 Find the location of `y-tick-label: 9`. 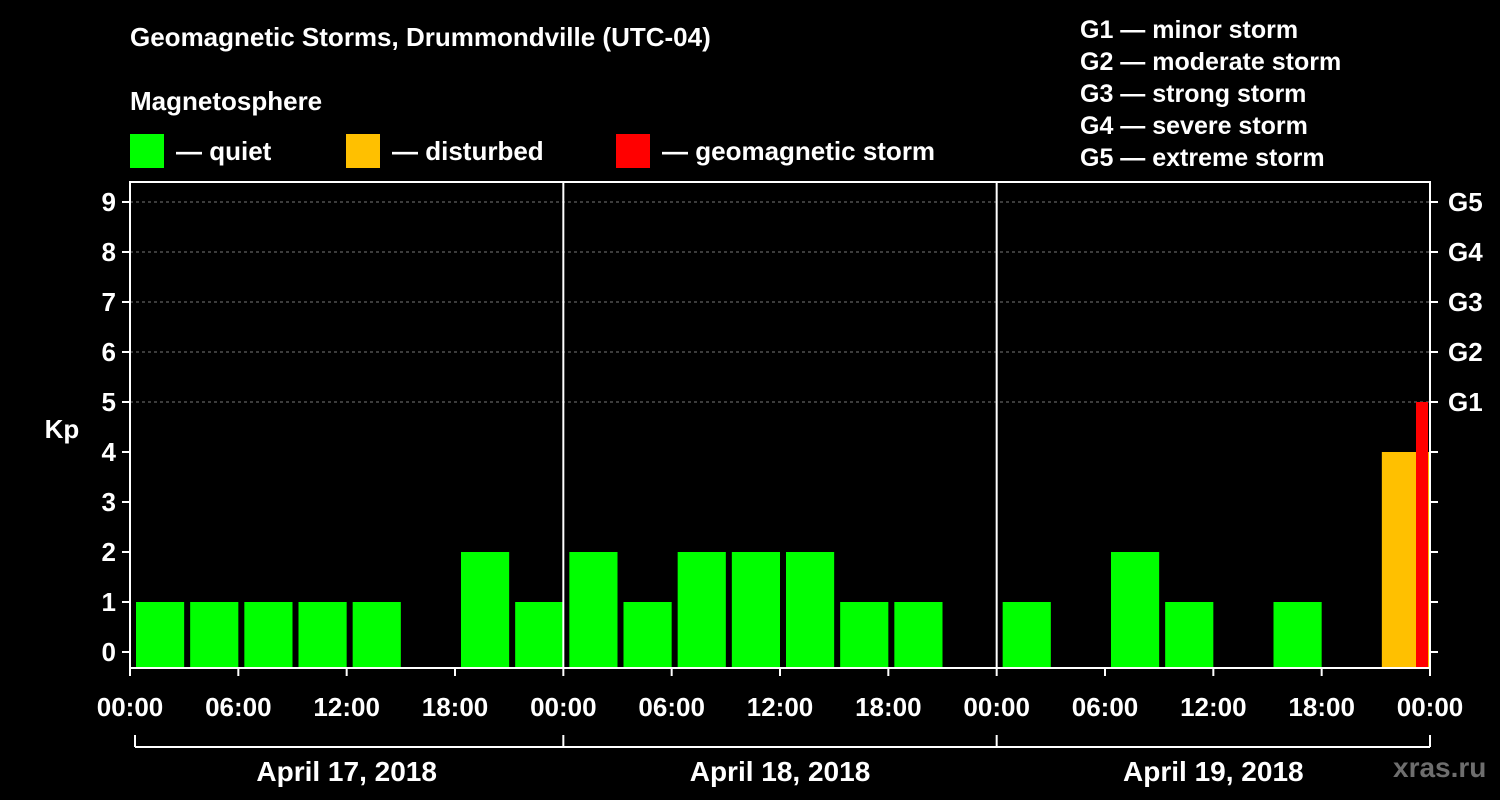

y-tick-label: 9 is located at coordinates (109, 202).